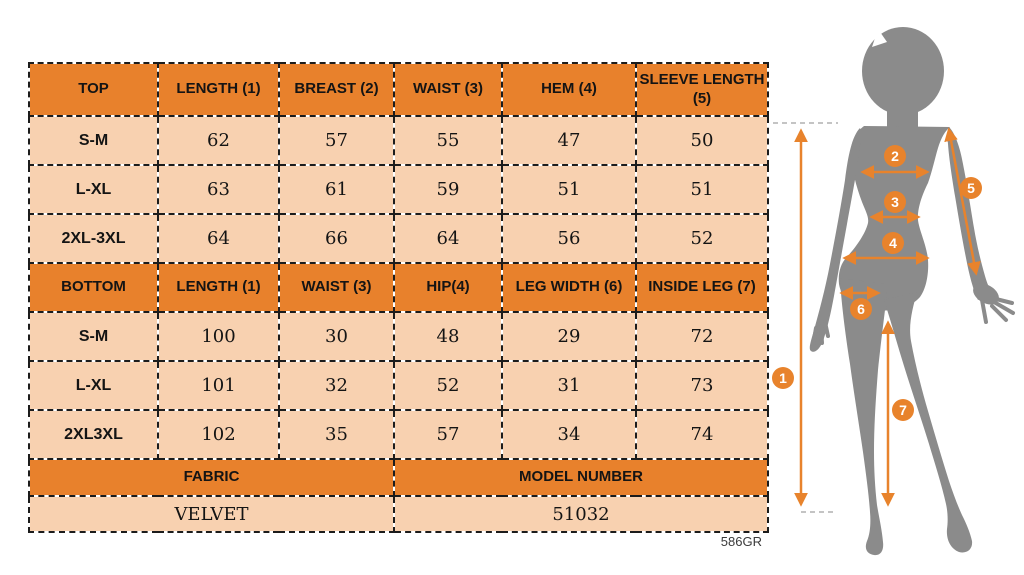 The image size is (1024, 575). Describe the element at coordinates (997, 310) in the screenshot. I see `right-hand-fingers` at that location.